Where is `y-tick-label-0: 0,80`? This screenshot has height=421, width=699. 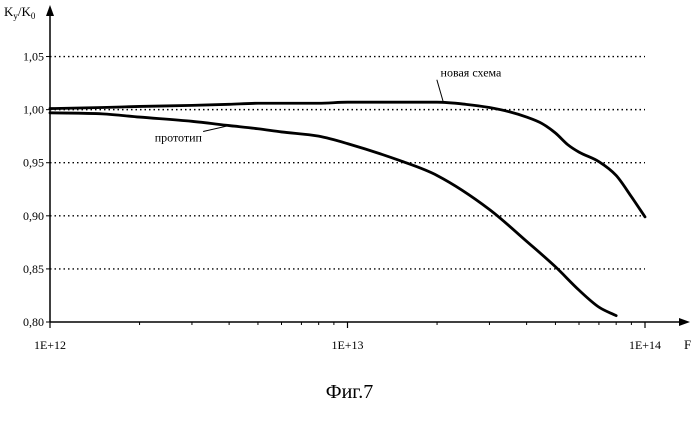 y-tick-label-0: 0,80 is located at coordinates (33, 322).